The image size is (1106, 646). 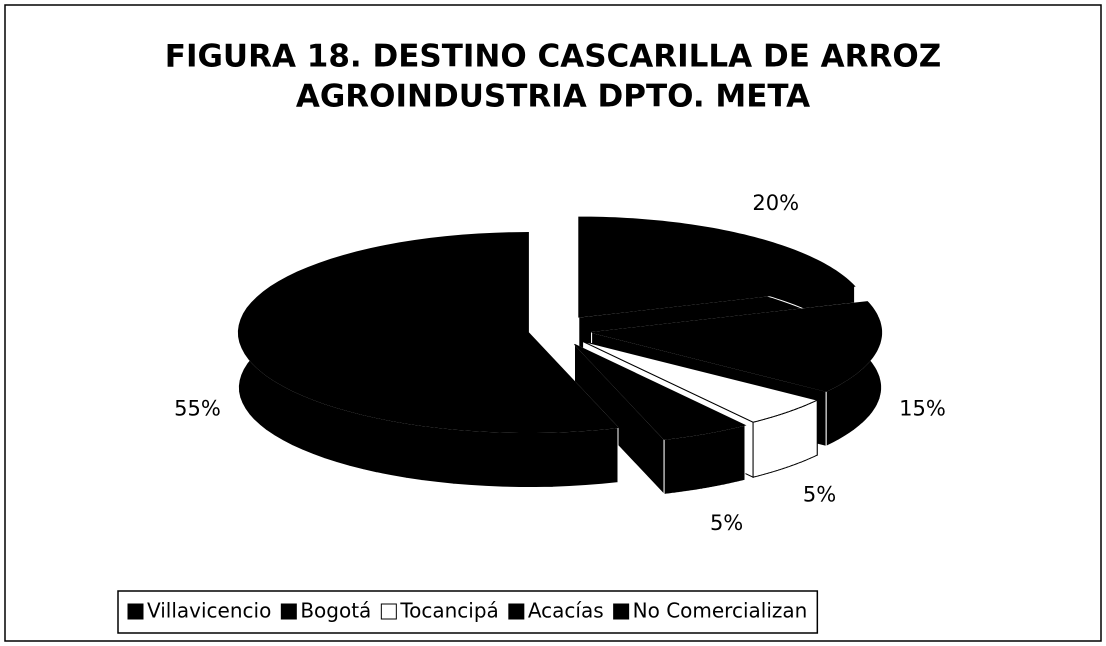 I want to click on legend-box, so click(x=468, y=612).